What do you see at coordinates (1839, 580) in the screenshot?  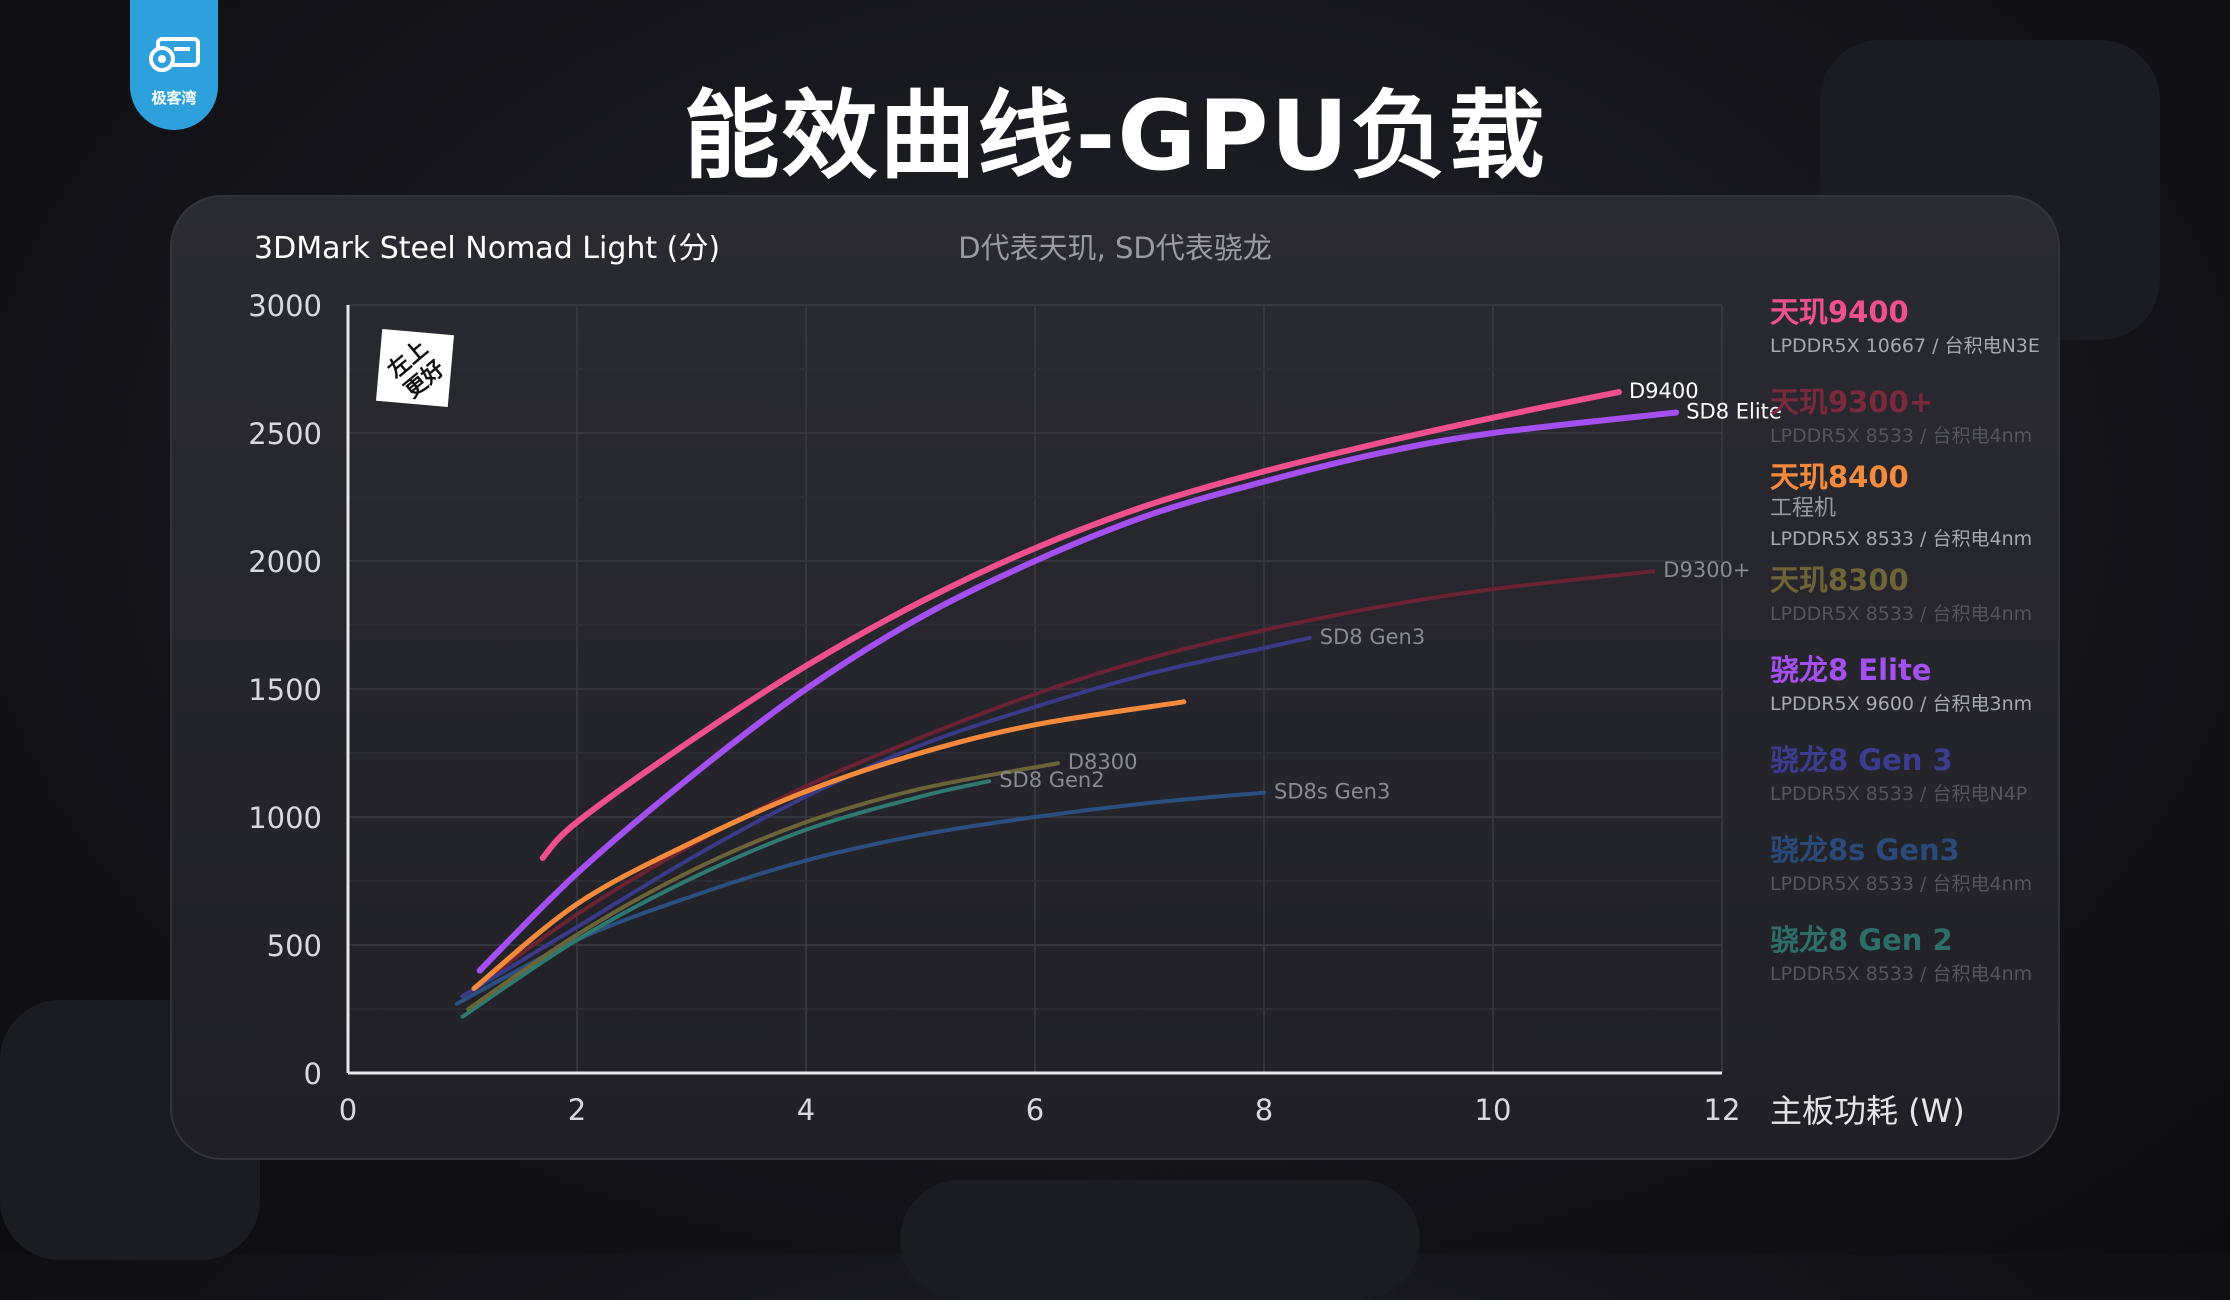 I see `legend-item-name: 天玑8300` at bounding box center [1839, 580].